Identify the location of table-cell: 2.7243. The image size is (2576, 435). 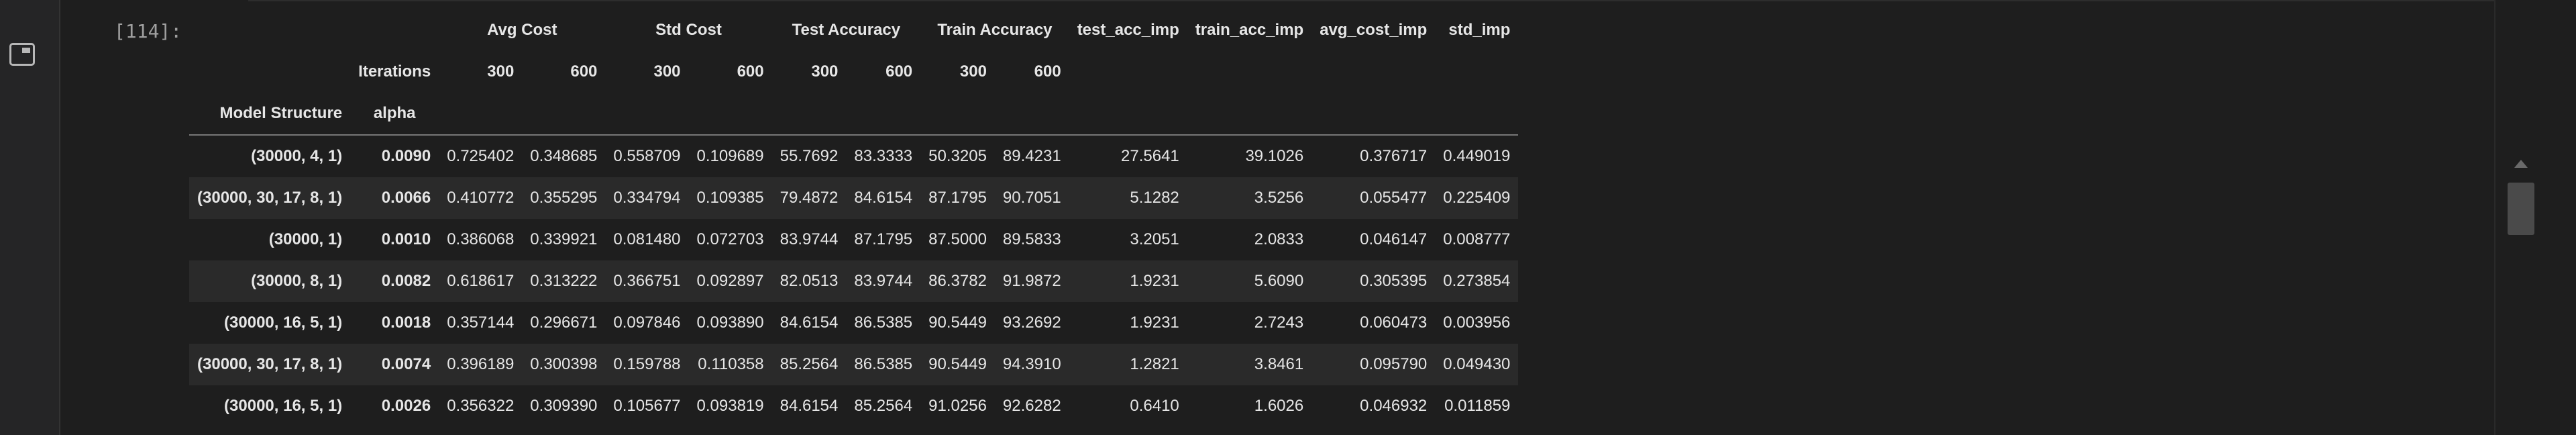
(1279, 322).